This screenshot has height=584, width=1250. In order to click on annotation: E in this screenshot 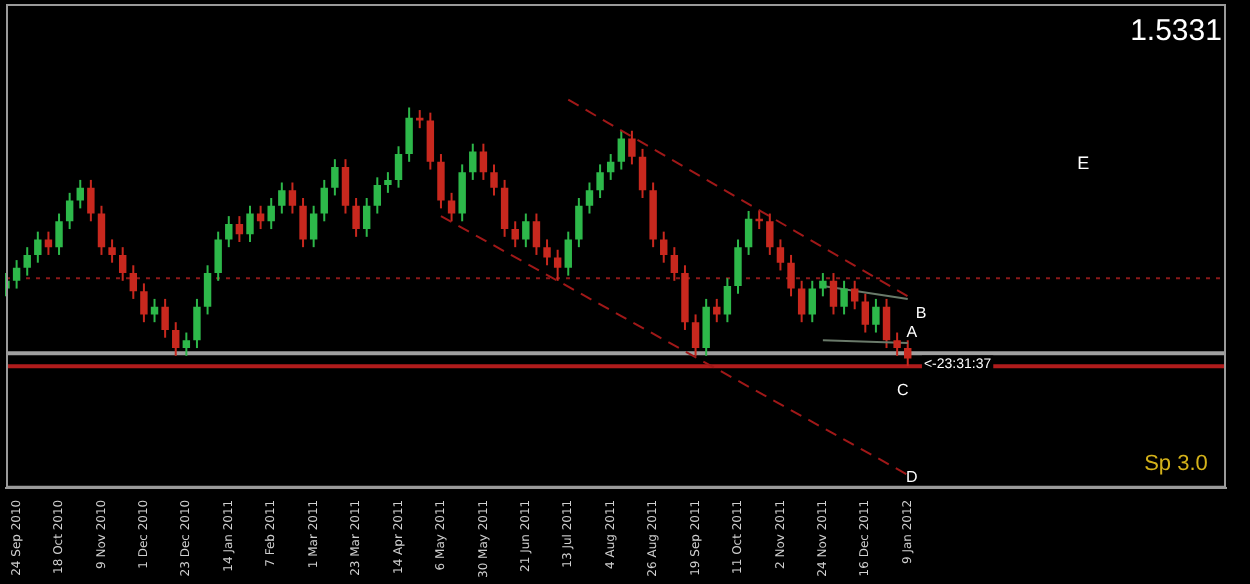, I will do `click(1083, 162)`.